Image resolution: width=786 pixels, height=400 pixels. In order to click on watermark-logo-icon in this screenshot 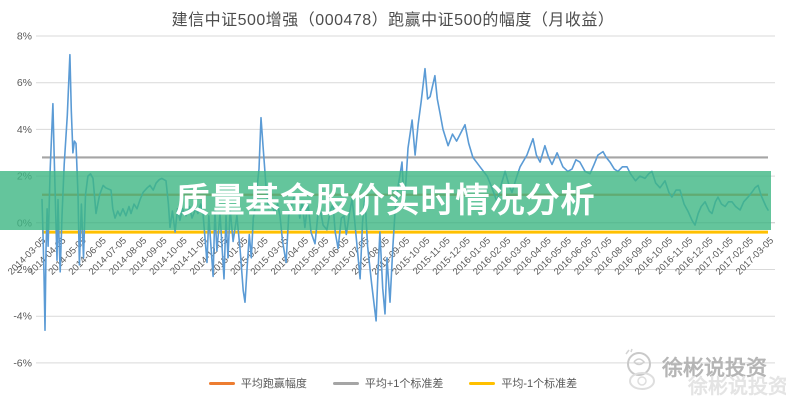, I will do `click(640, 369)`.